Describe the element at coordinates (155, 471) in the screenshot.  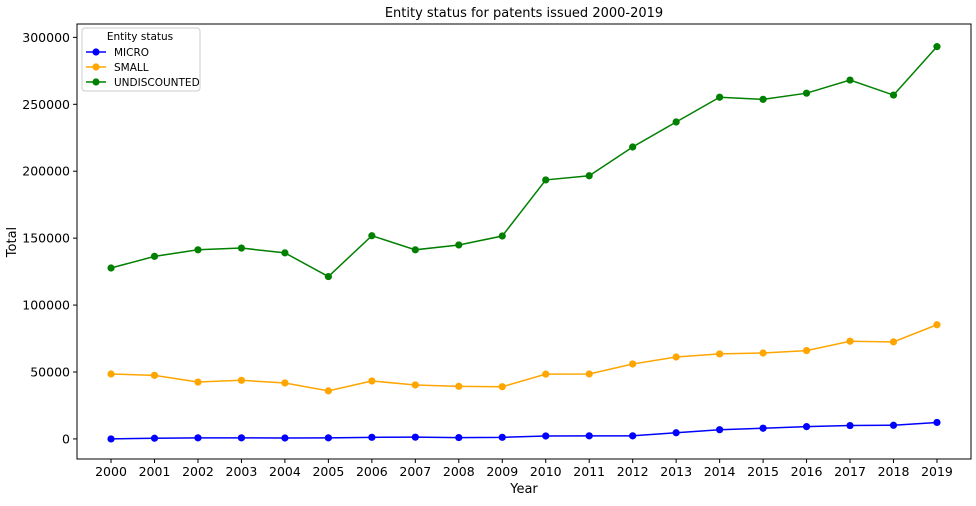
I see `x-tick-label: 2001` at that location.